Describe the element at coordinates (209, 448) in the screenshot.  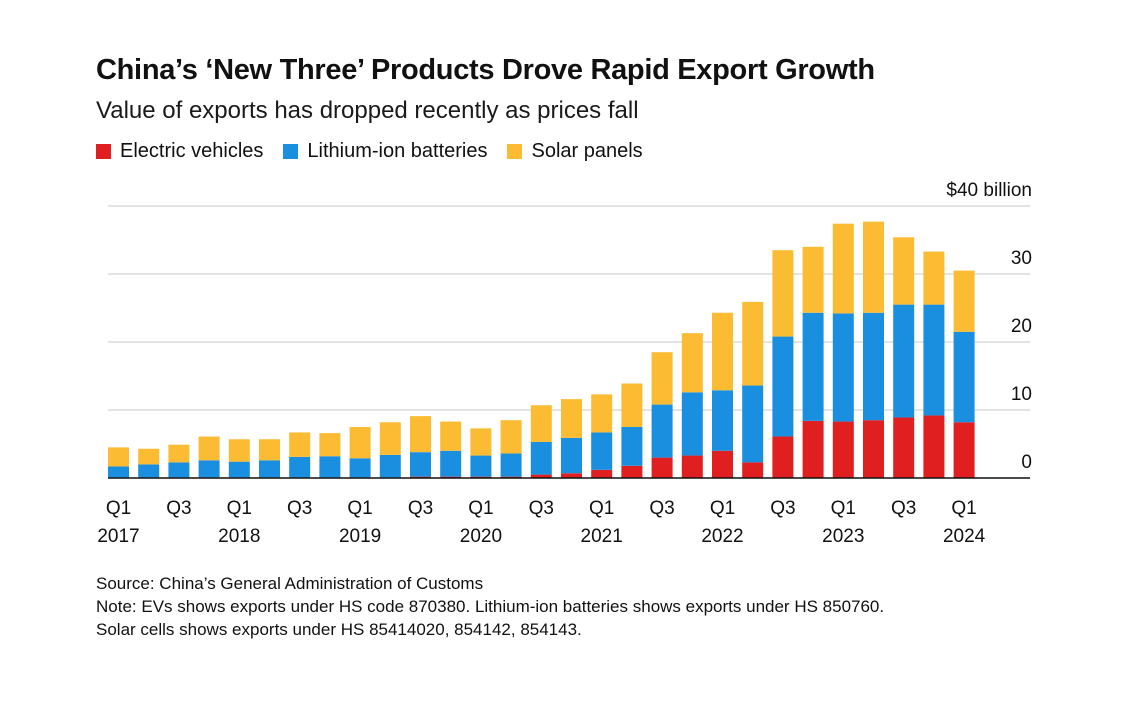
I see `bar-solar-panels-q4-2017` at that location.